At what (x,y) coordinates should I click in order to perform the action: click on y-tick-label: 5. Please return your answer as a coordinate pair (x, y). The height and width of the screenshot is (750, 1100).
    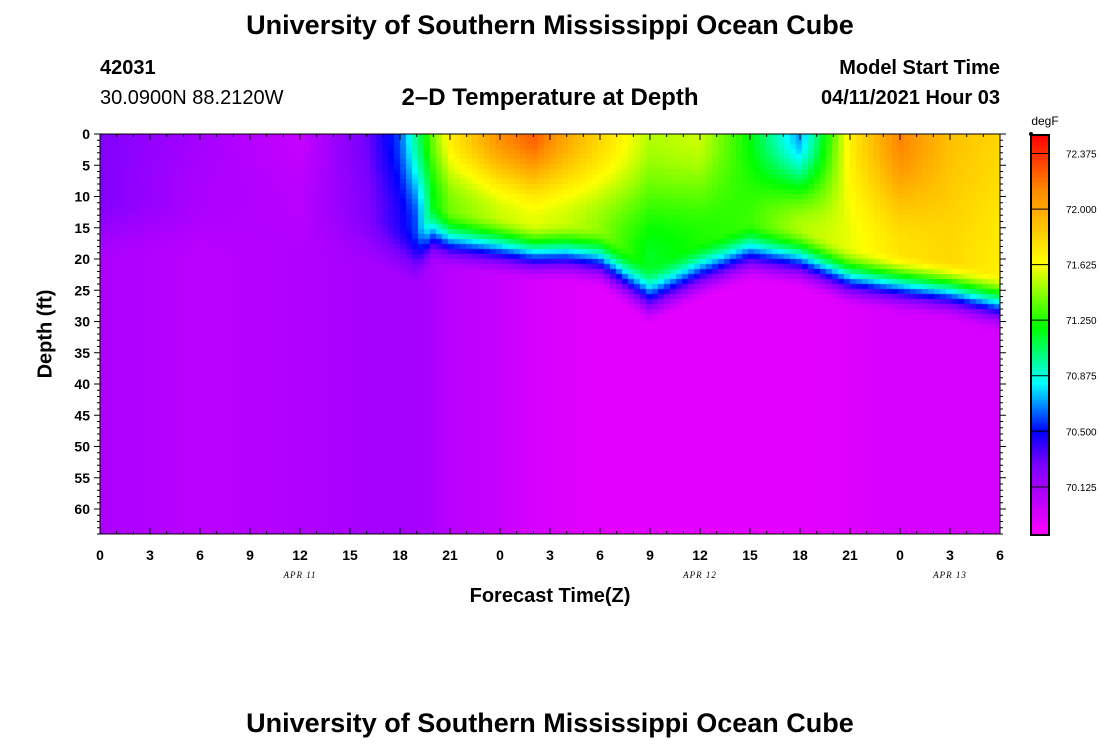
    Looking at the image, I should click on (86, 165).